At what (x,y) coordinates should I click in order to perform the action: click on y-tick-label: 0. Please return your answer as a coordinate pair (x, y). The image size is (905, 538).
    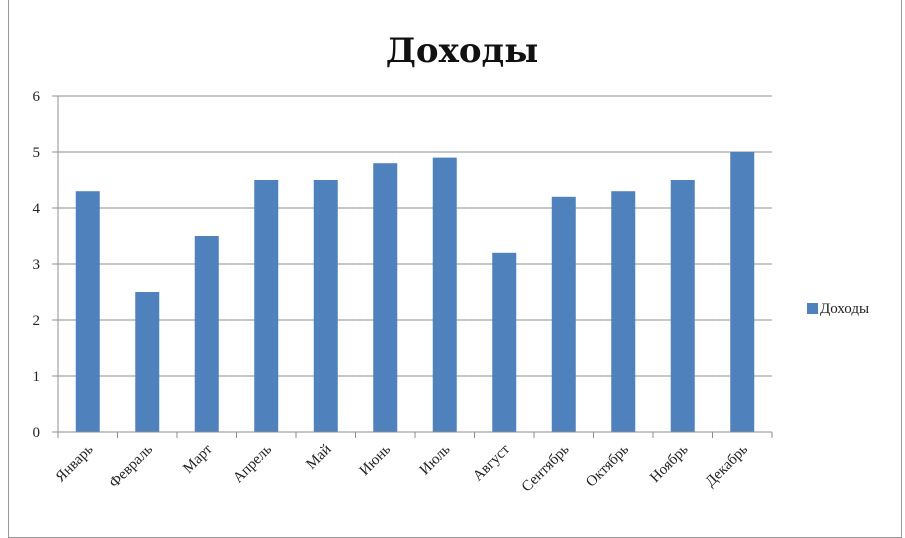
    Looking at the image, I should click on (37, 433).